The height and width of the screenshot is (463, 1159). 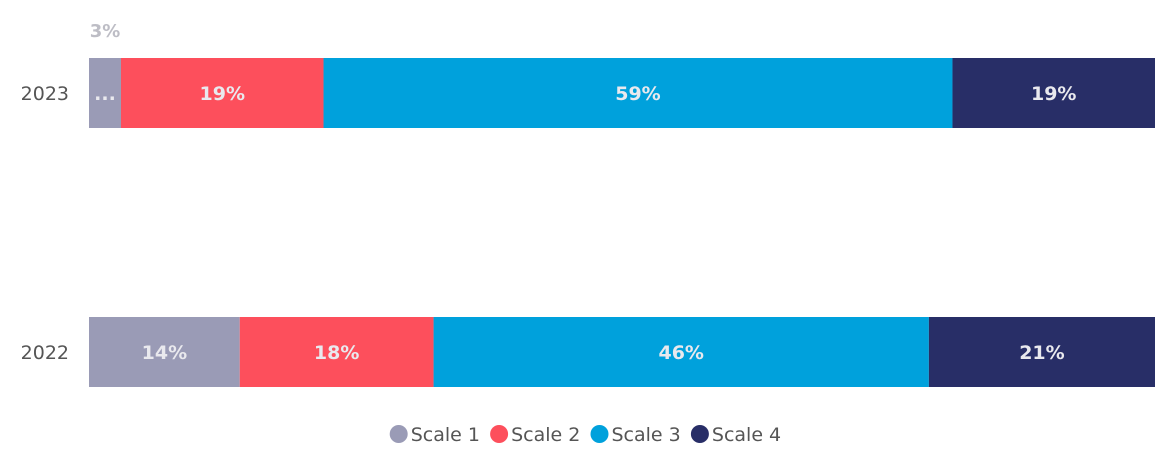 What do you see at coordinates (445, 435) in the screenshot?
I see `legend-label-scale-1: Scale 1` at bounding box center [445, 435].